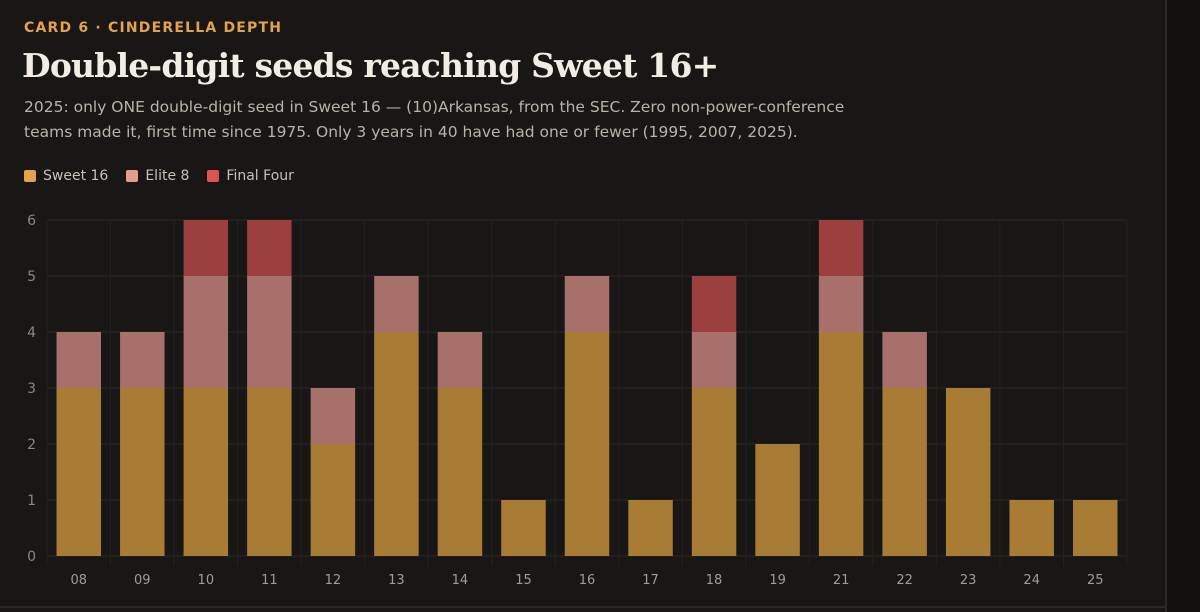 The image size is (1200, 612). I want to click on legend-item-finalfour: Final Four, so click(250, 176).